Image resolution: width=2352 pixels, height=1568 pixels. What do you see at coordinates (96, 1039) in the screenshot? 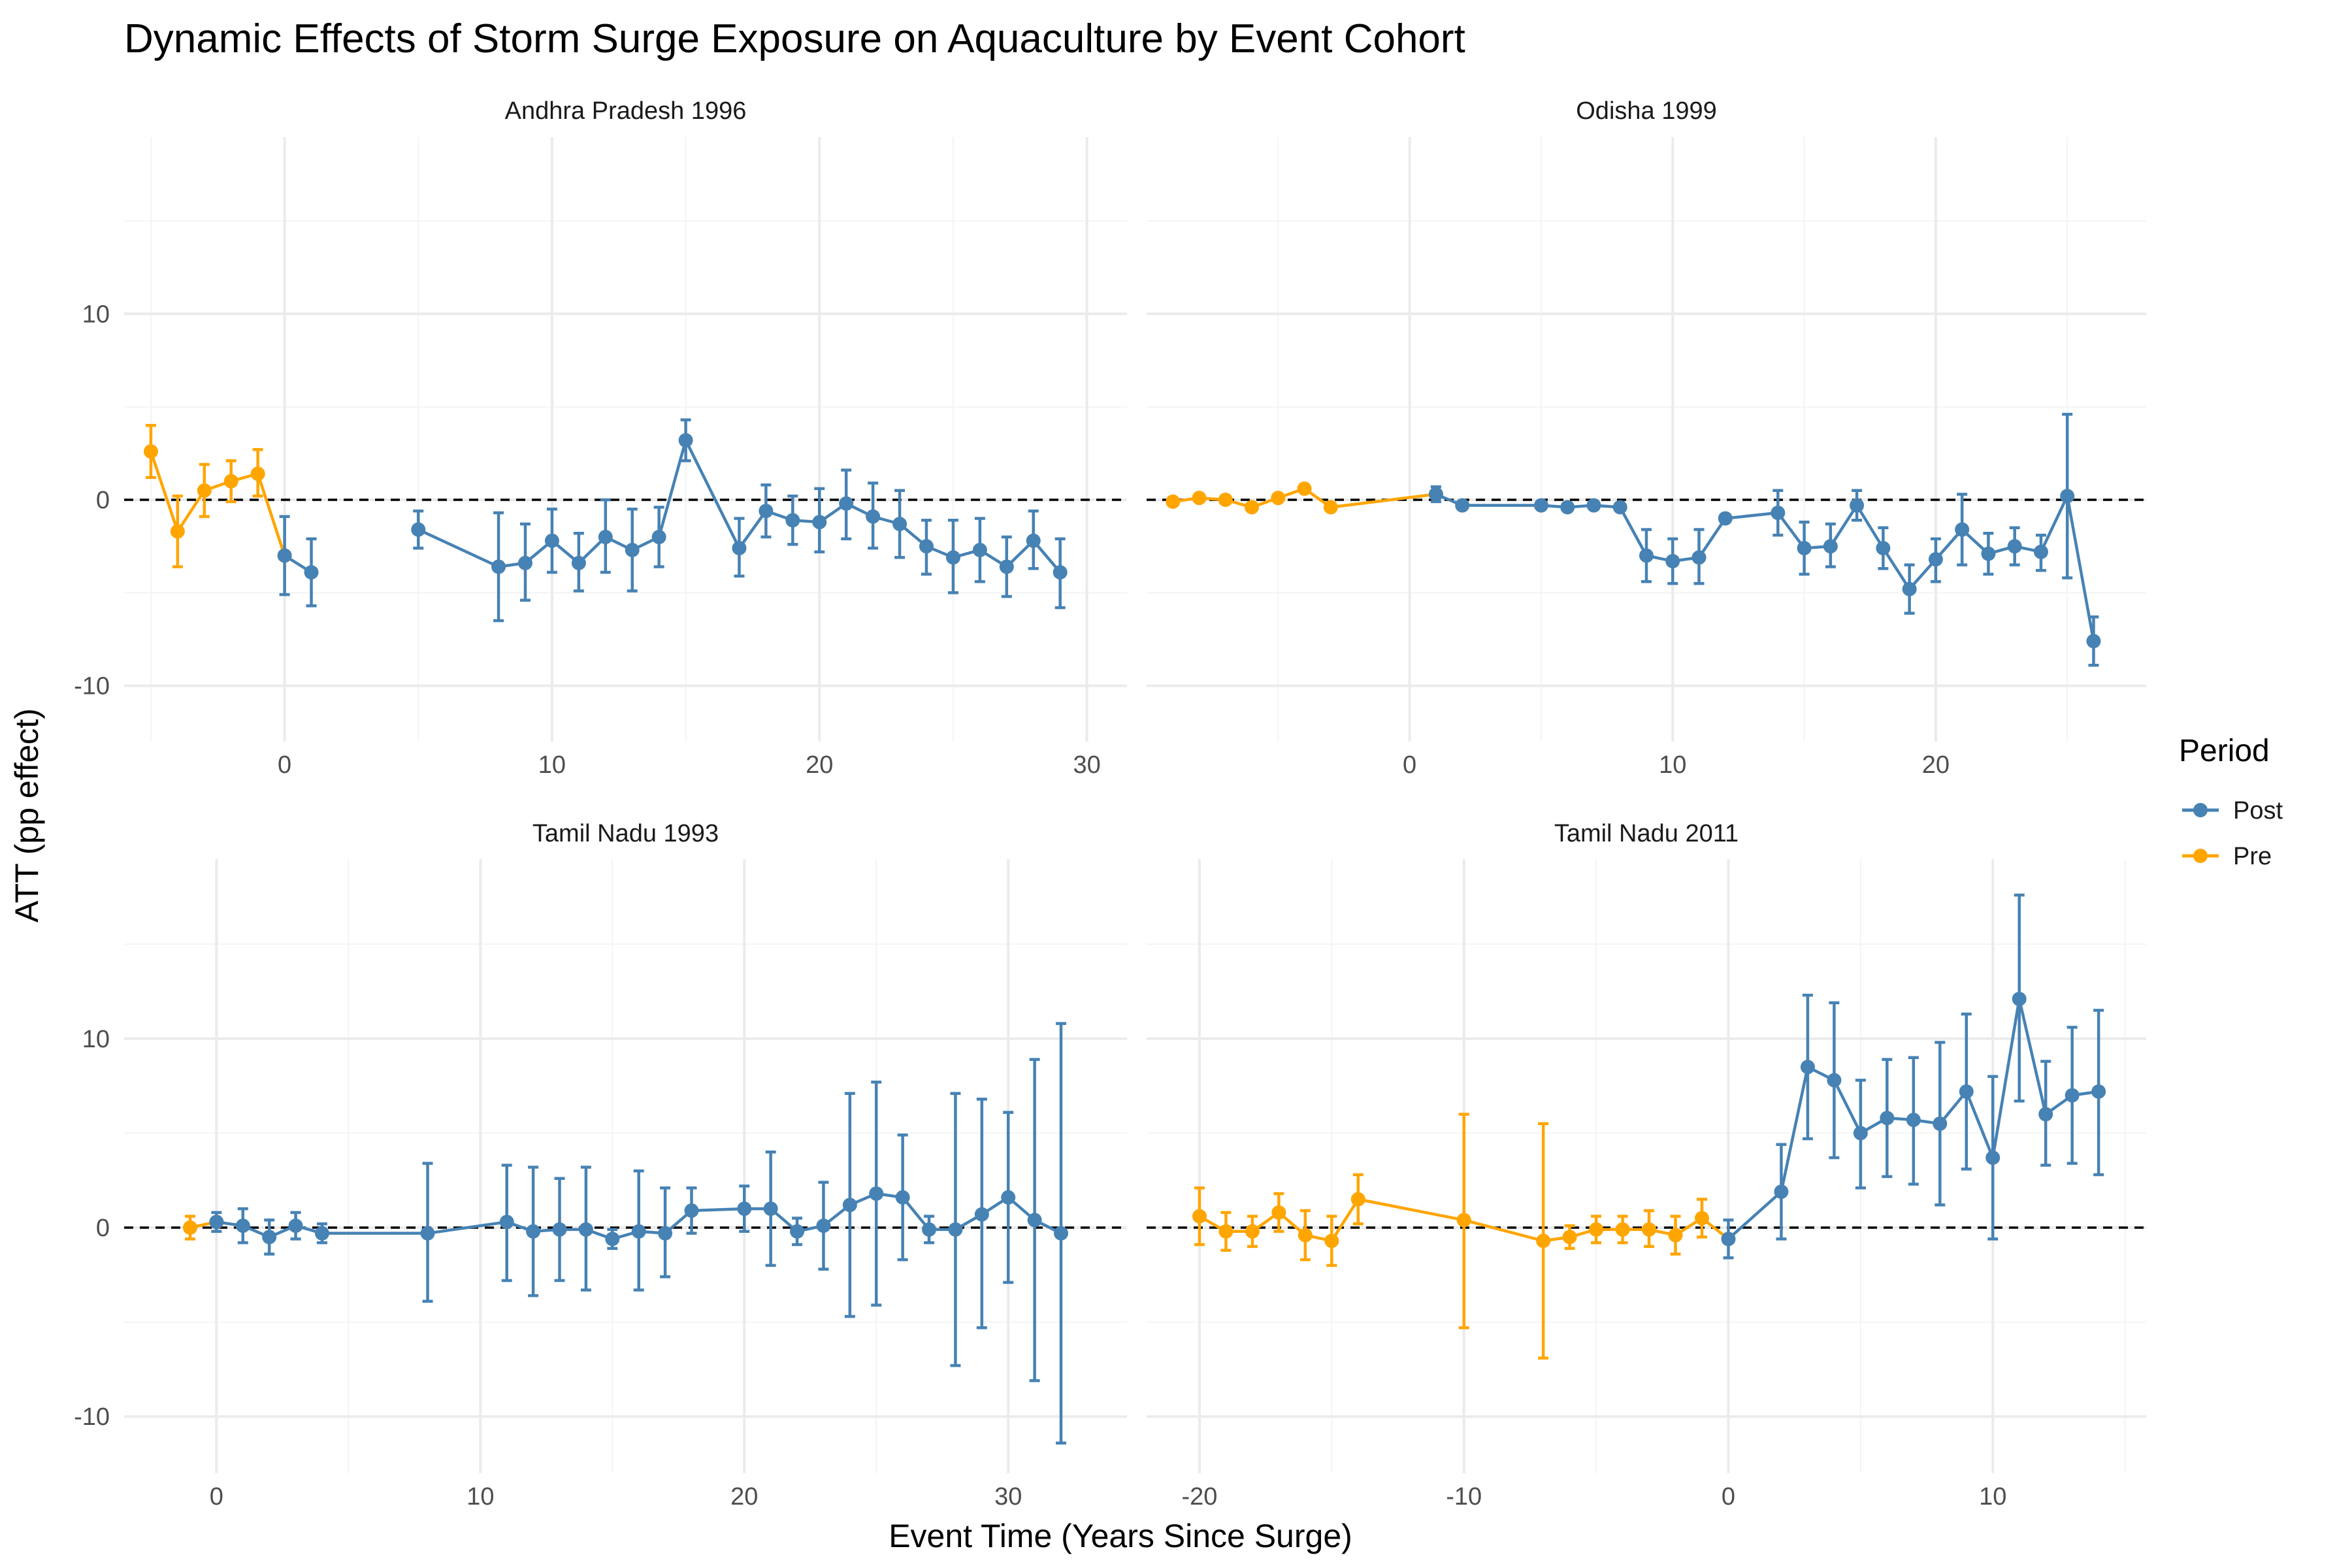
I see `y-tick-label: 10` at bounding box center [96, 1039].